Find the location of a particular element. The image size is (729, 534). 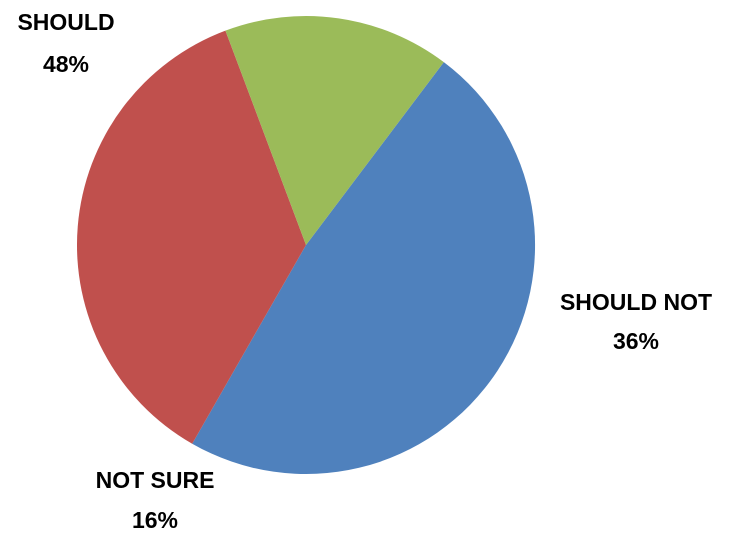

category-label-should-not: SHOULD NOT is located at coordinates (636, 302).